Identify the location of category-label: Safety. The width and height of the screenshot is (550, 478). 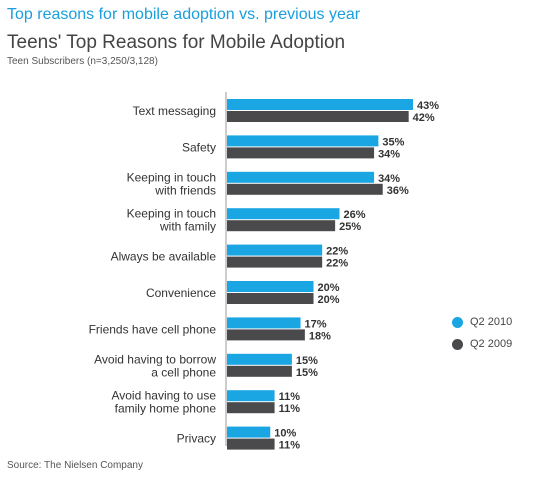
(199, 147).